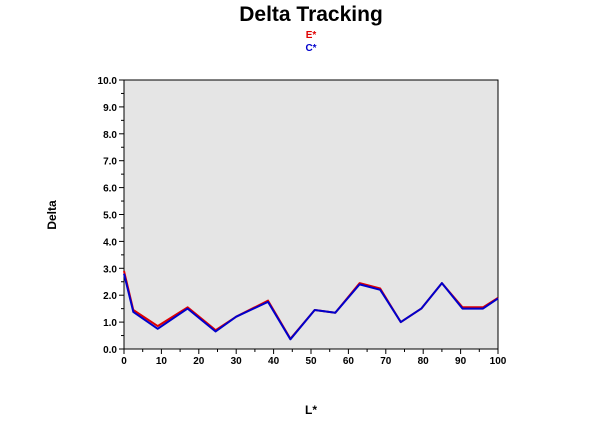 The width and height of the screenshot is (600, 421). What do you see at coordinates (110, 350) in the screenshot?
I see `y-tick-label: 0.0` at bounding box center [110, 350].